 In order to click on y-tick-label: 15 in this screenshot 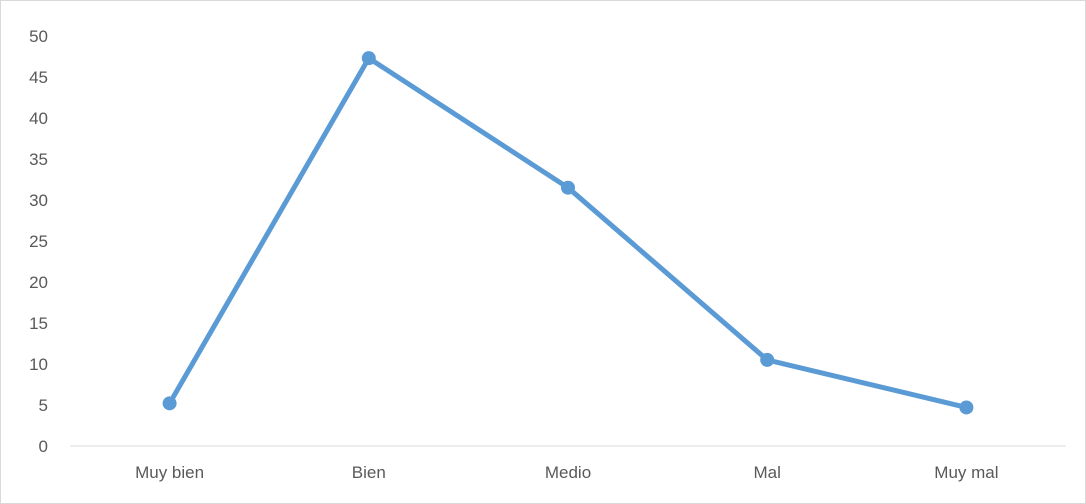, I will do `click(38, 323)`.